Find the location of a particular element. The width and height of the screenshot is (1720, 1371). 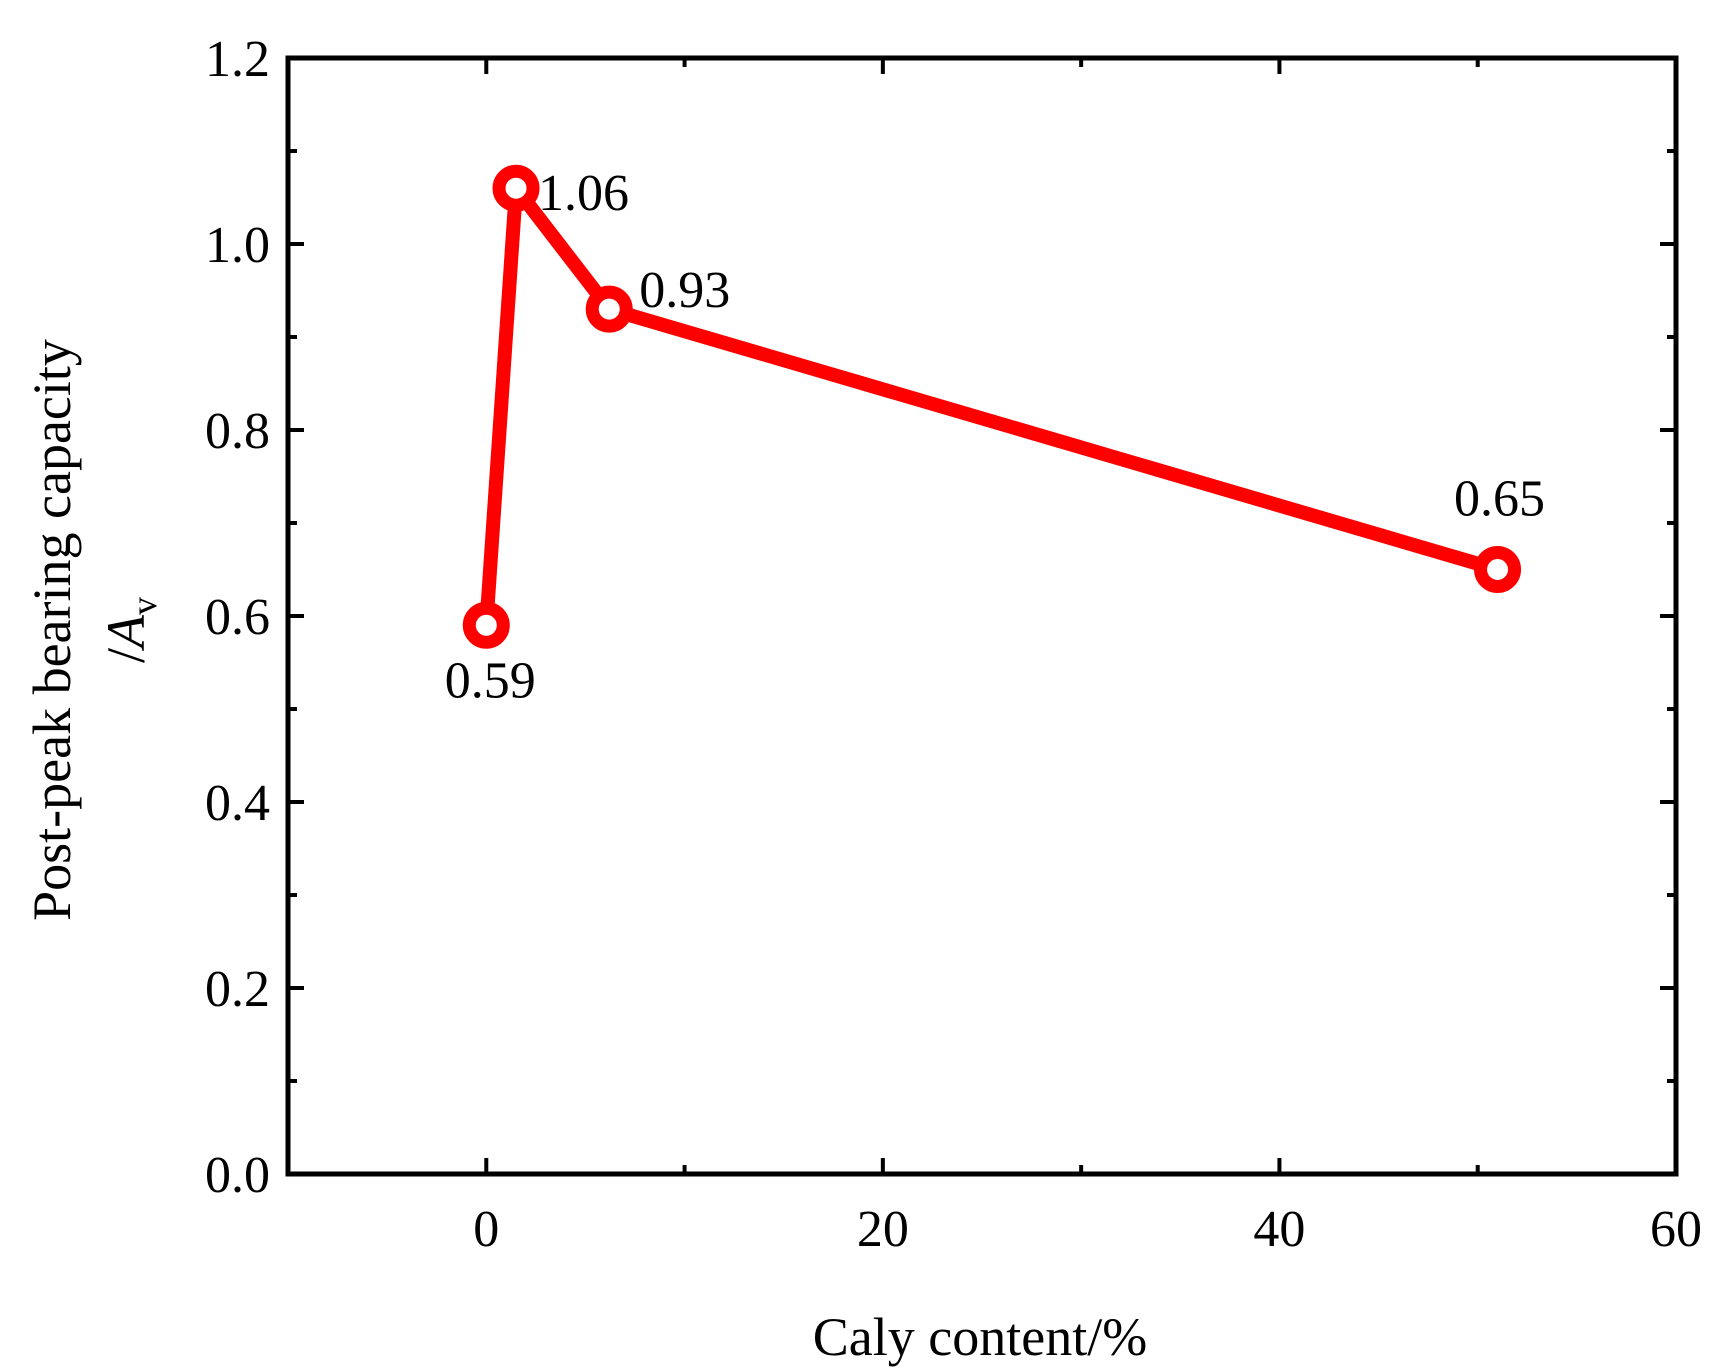

x-axis-title: Caly content/% is located at coordinates (980, 1337).